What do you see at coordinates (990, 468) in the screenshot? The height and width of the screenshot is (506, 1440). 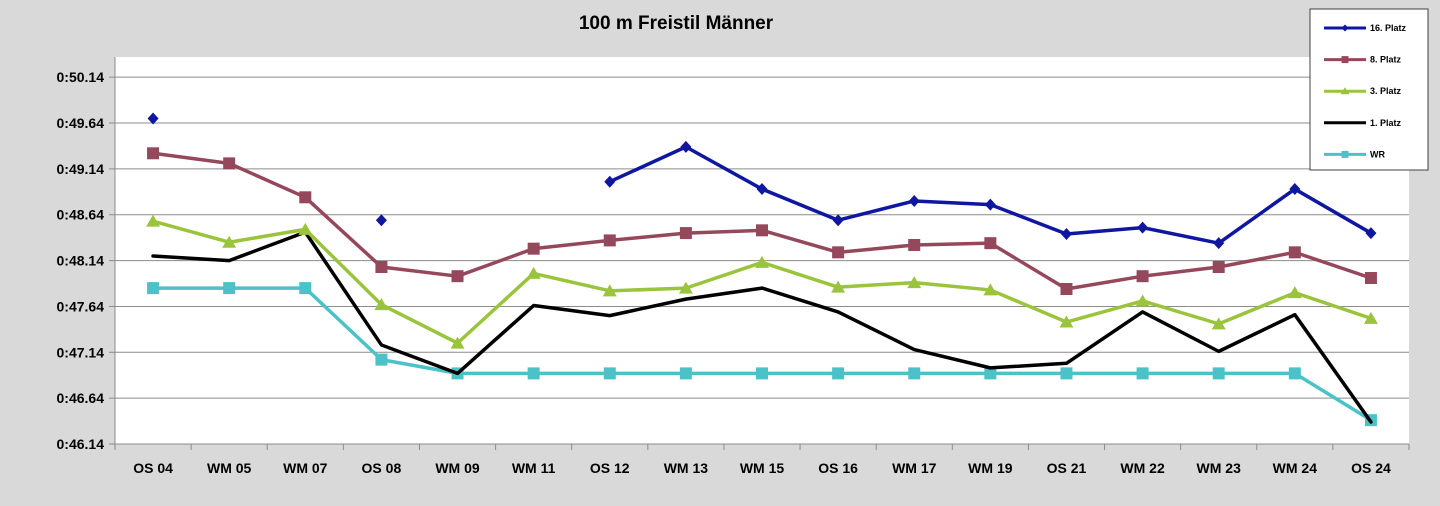 I see `x-tick-label: WM 19` at bounding box center [990, 468].